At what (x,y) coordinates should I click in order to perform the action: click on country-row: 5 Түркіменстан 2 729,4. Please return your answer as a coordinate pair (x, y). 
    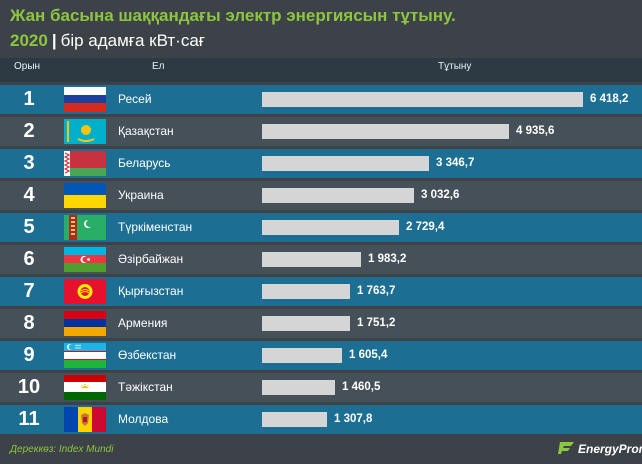
    Looking at the image, I should click on (321, 227).